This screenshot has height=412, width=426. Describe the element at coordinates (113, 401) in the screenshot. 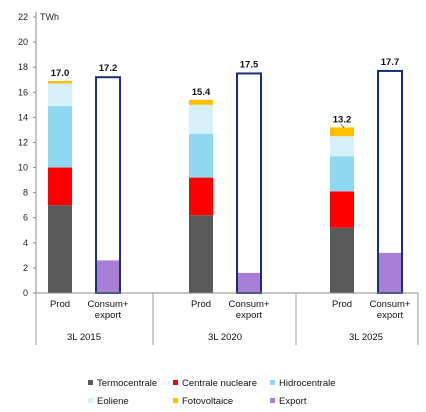

I see `legend-label: Eoliene` at that location.